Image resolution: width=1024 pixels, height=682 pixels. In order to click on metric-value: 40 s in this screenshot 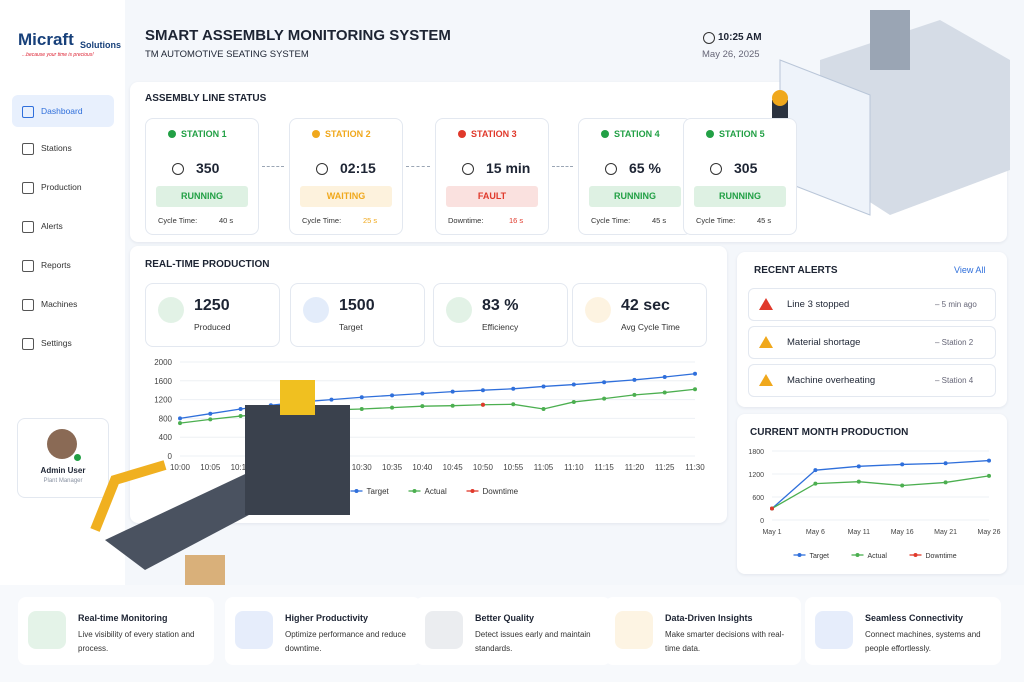, I will do `click(226, 220)`.